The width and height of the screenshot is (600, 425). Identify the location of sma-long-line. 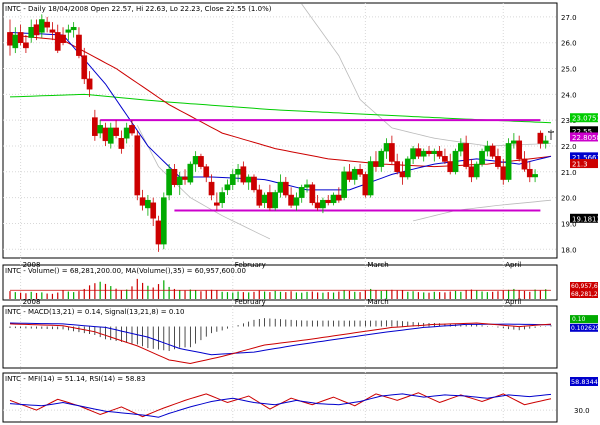
(280, 108).